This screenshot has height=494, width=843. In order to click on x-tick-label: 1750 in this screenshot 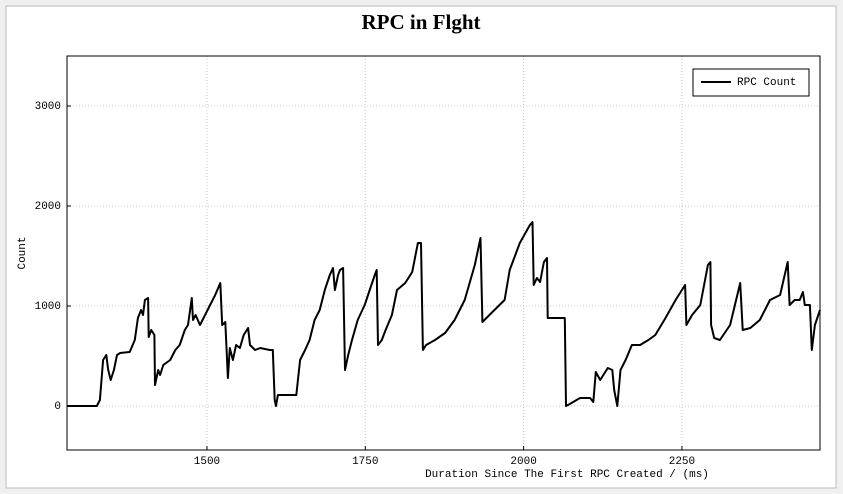, I will do `click(365, 462)`.